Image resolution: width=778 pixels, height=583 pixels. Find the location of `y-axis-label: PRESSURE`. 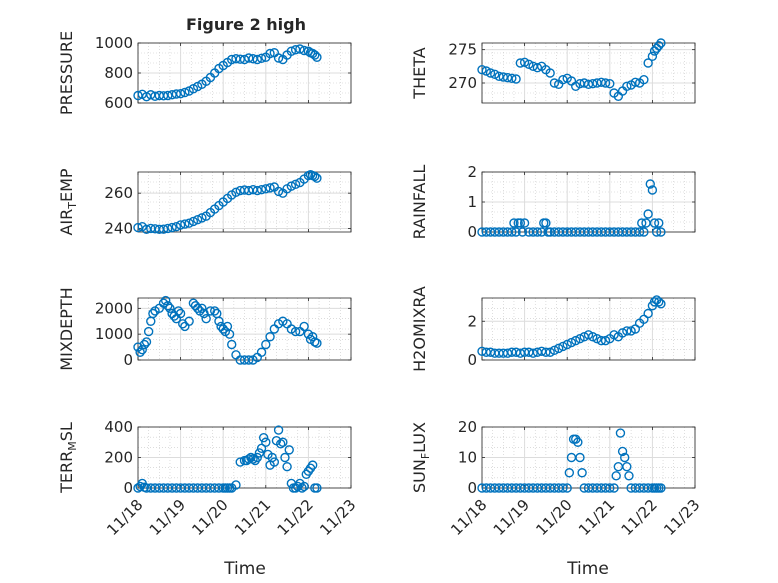

y-axis-label: PRESSURE is located at coordinates (66, 73).